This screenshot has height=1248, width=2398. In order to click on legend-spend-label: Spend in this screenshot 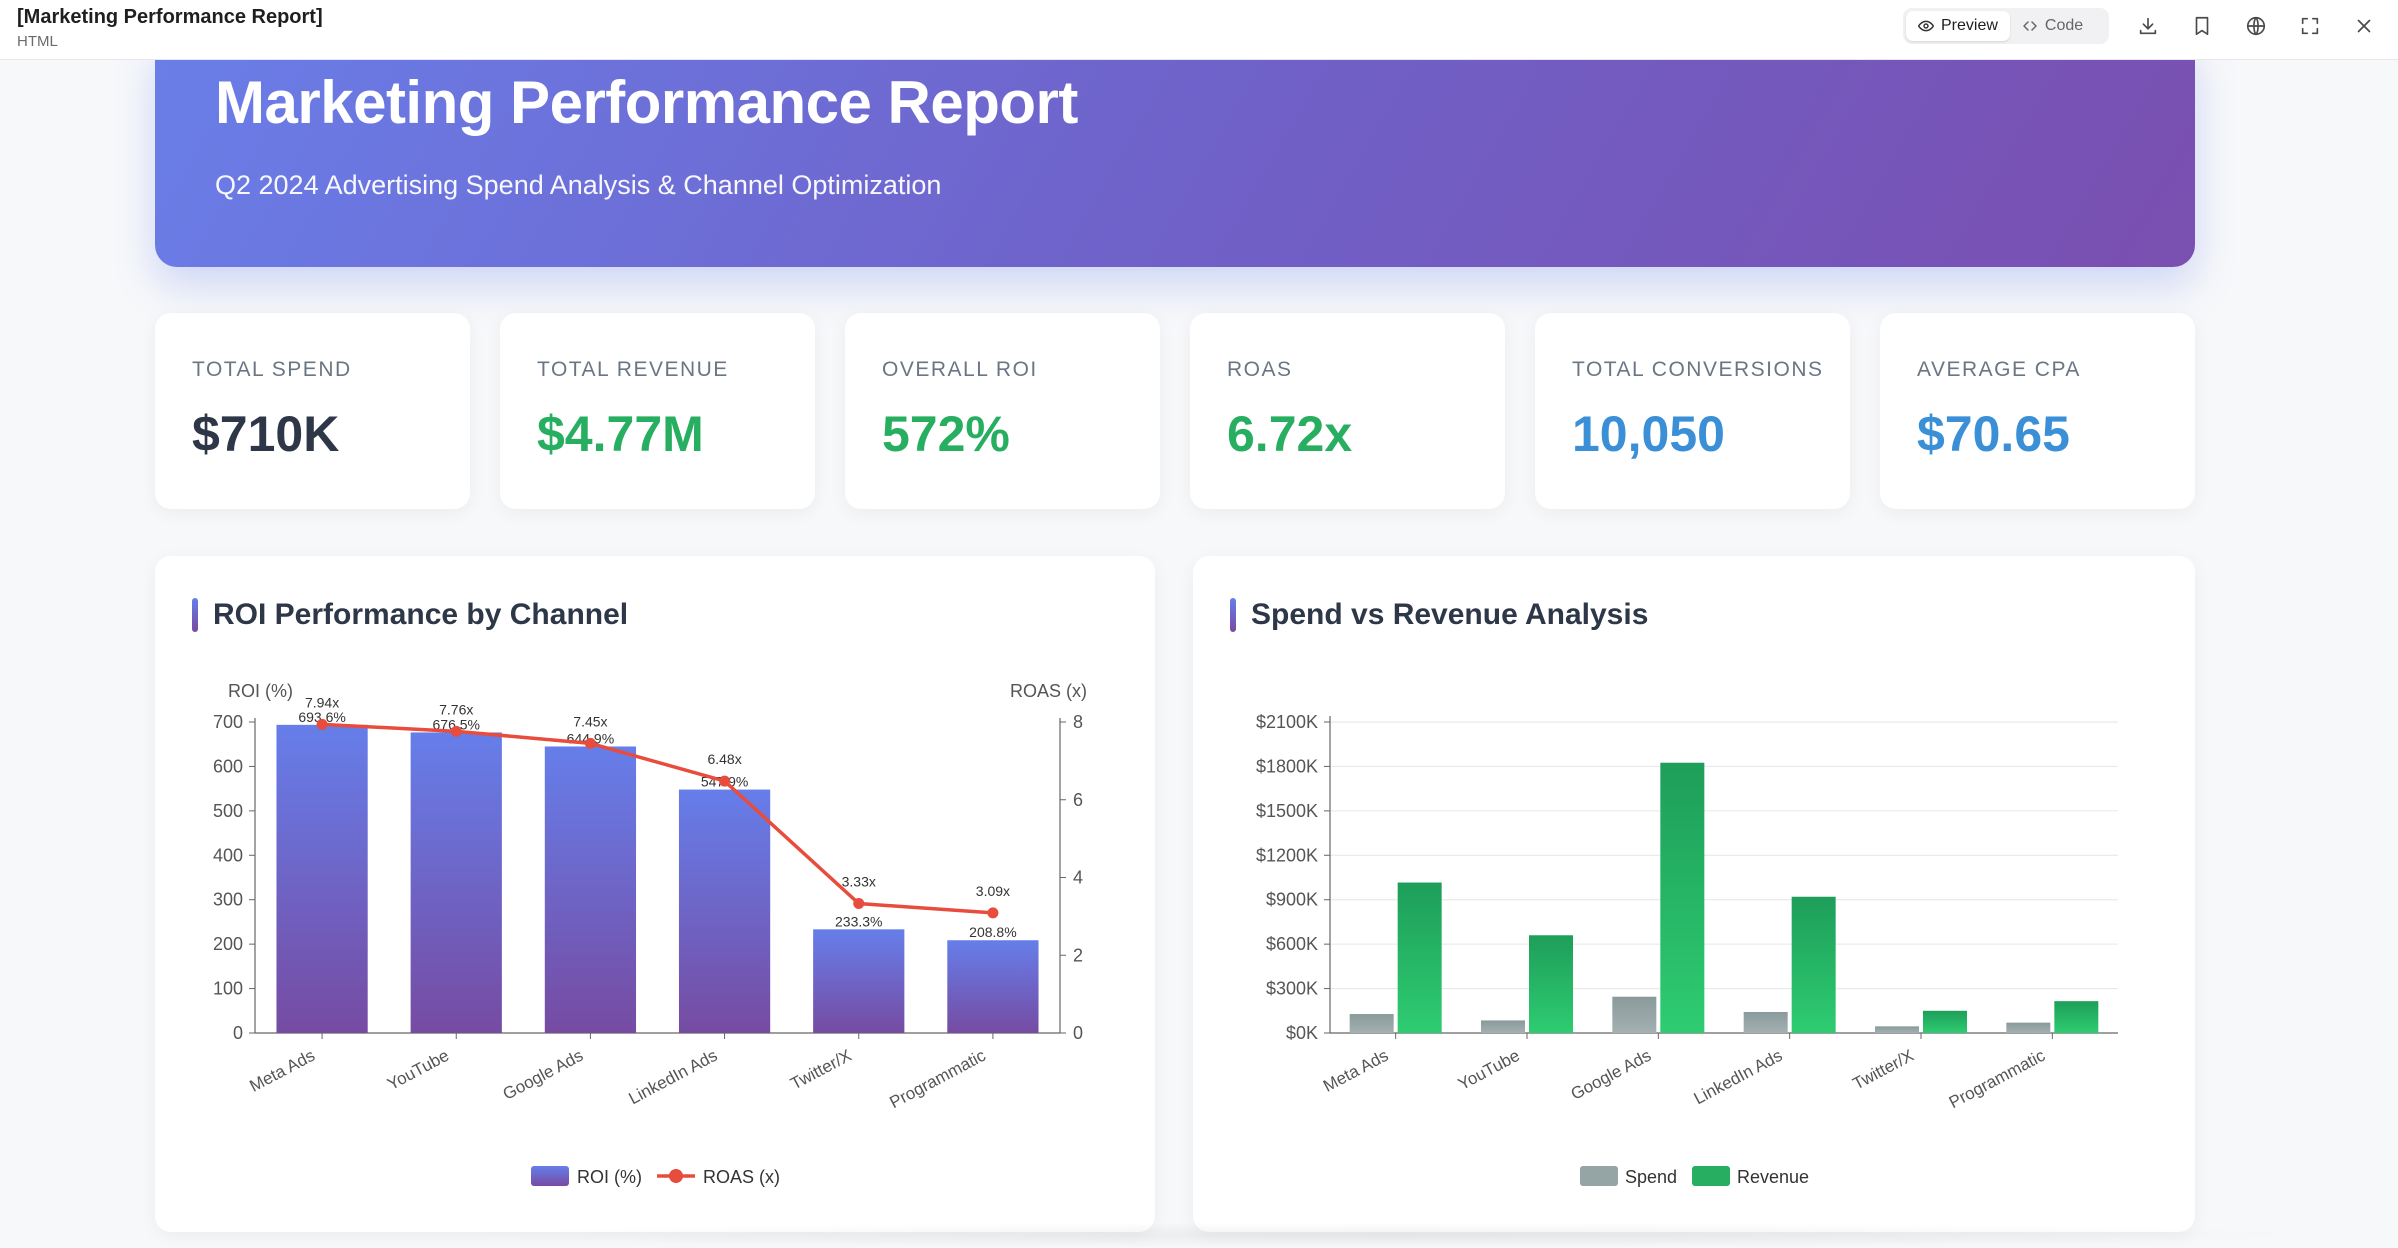, I will do `click(1651, 1177)`.